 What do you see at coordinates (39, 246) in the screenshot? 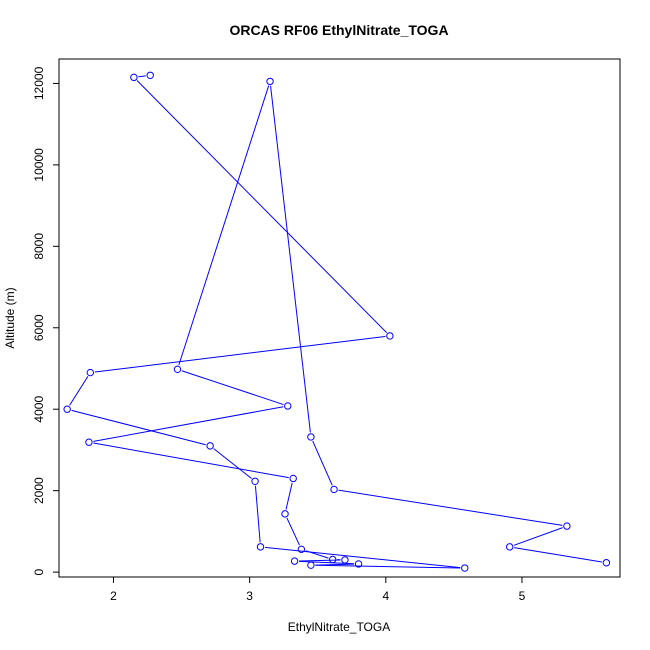
I see `y-tick-label: 8000` at bounding box center [39, 246].